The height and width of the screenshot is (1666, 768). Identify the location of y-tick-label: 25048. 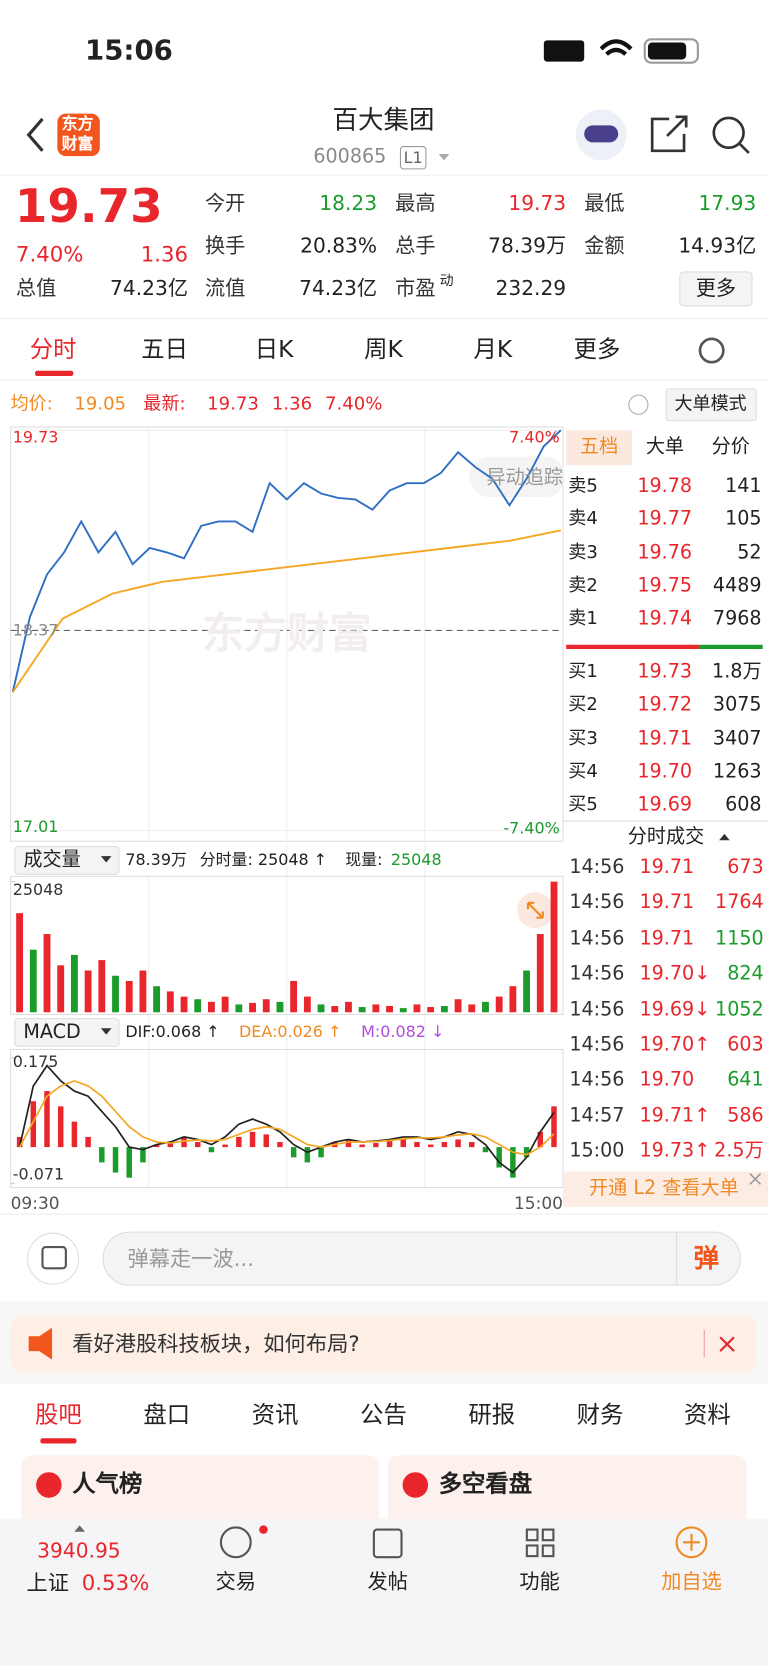
(38, 890).